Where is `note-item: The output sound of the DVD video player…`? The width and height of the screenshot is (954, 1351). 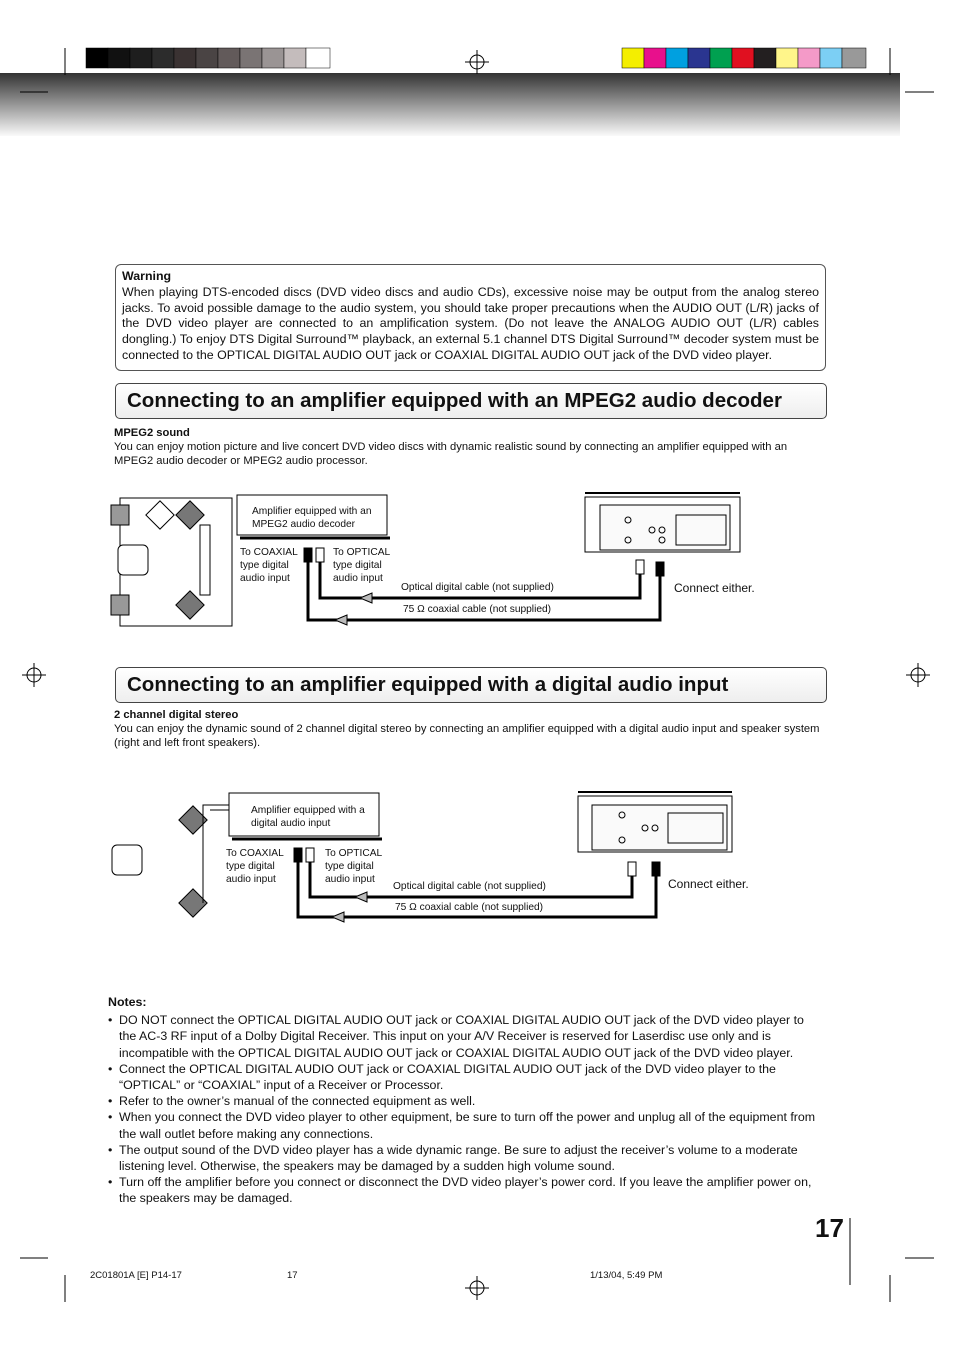
note-item: The output sound of the DVD video player… is located at coordinates (464, 1158).